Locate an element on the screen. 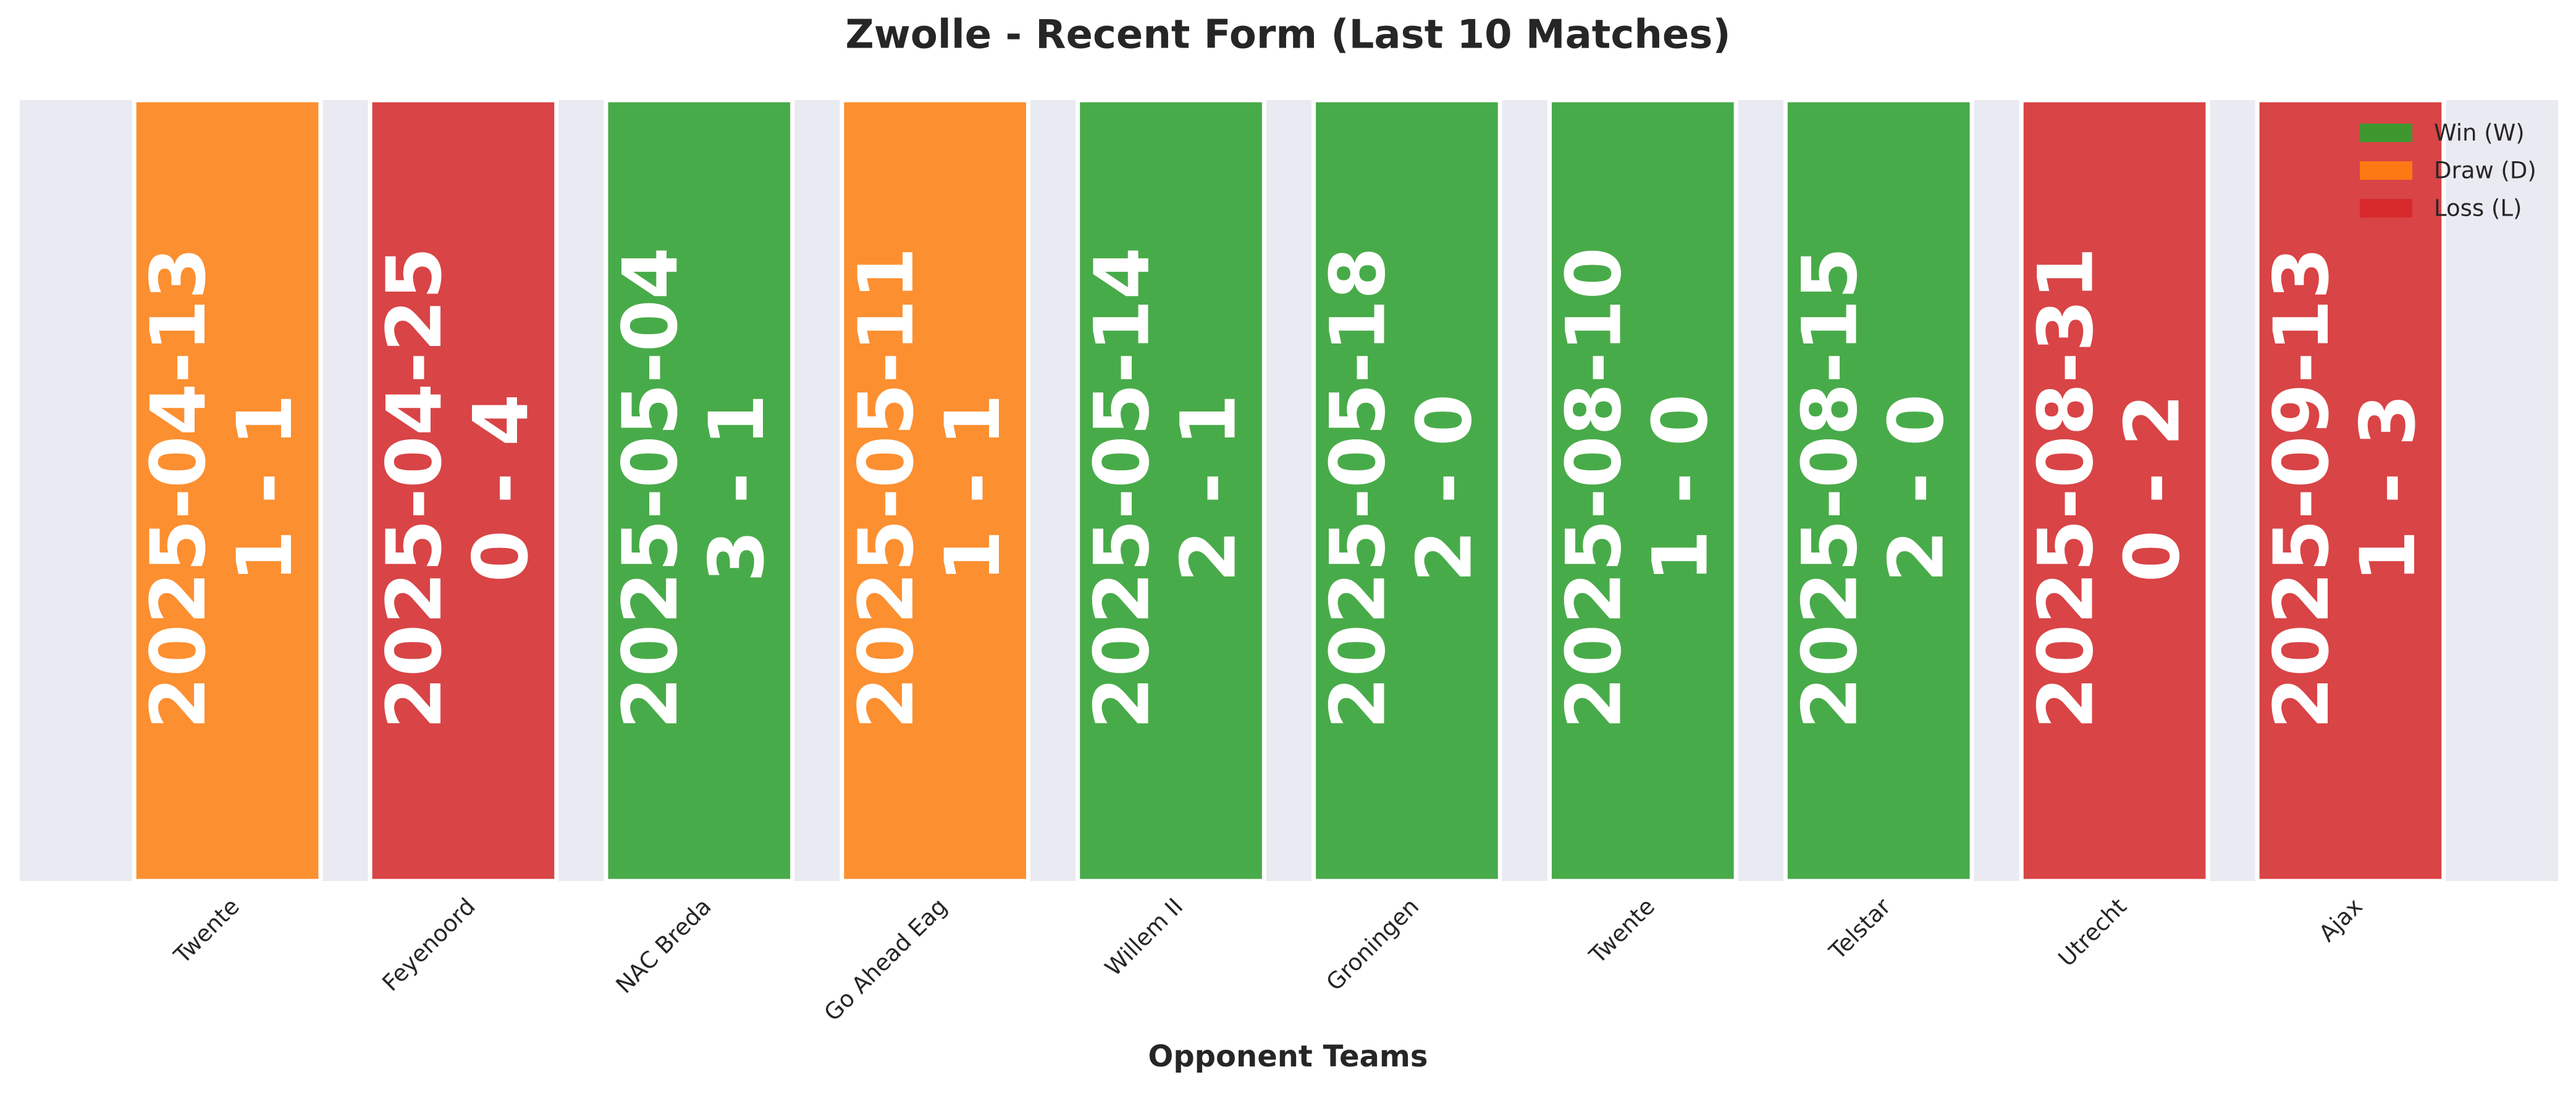 This screenshot has width=2576, height=1093. match-date: 2025-05-11 is located at coordinates (886, 488).